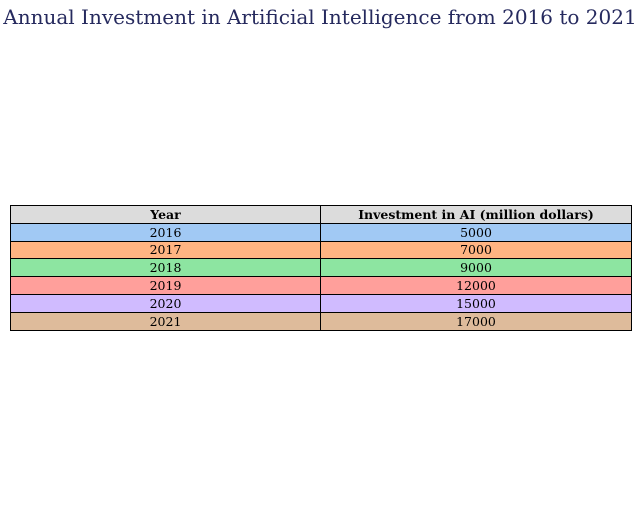 This screenshot has height=505, width=640. I want to click on table-header-row: Year Investment in AI (million dollars), so click(321, 214).